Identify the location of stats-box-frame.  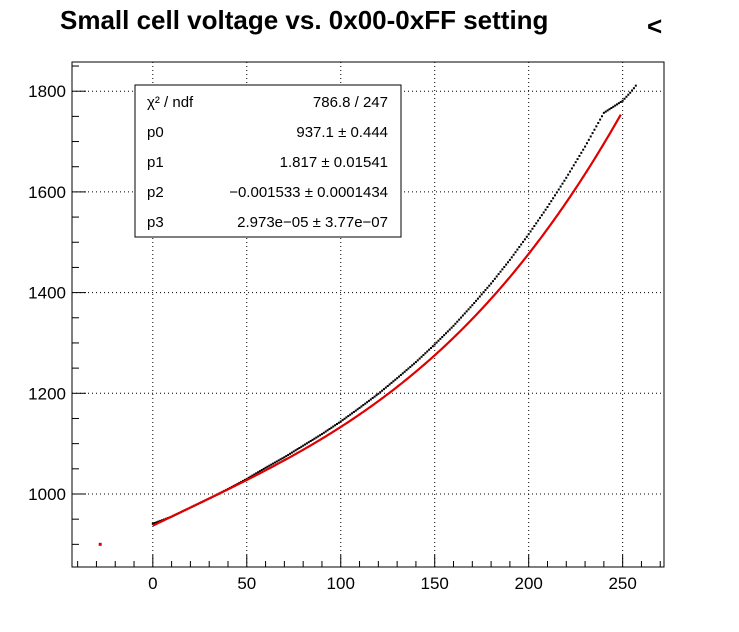
(268, 161).